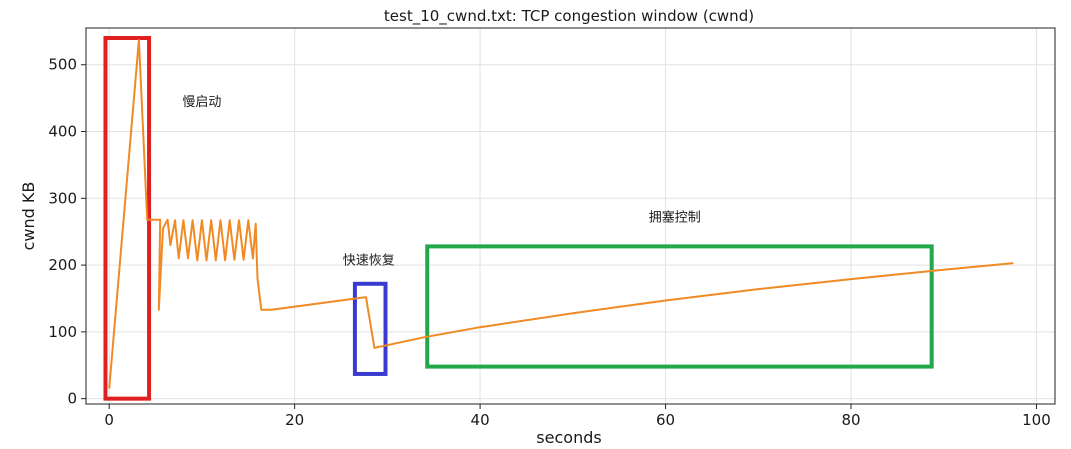 Image resolution: width=1071 pixels, height=449 pixels. What do you see at coordinates (62, 132) in the screenshot?
I see `y-tick-label: 400` at bounding box center [62, 132].